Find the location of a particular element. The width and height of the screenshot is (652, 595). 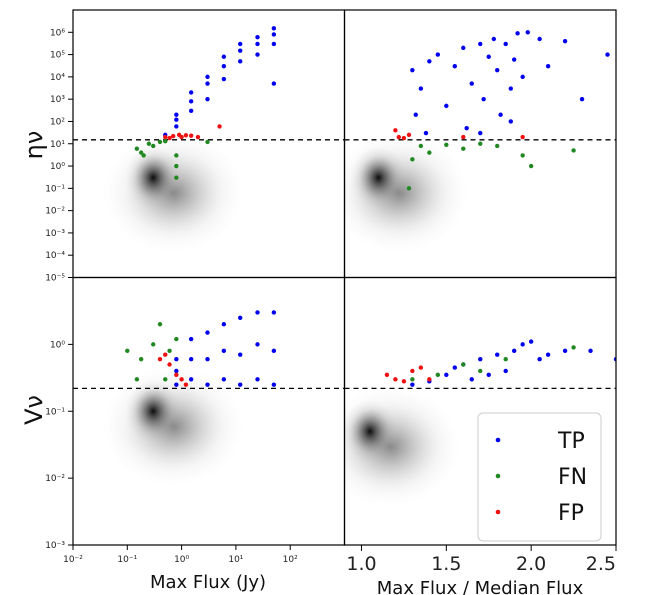

points-bottom-right is located at coordinates (500, 363).